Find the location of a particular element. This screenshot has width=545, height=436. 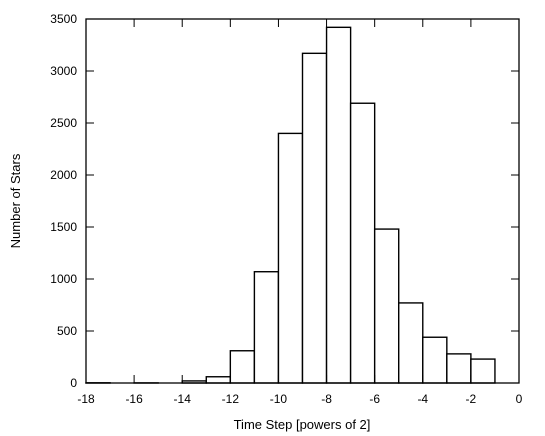

x-tick-label-4: -10 is located at coordinates (279, 399).